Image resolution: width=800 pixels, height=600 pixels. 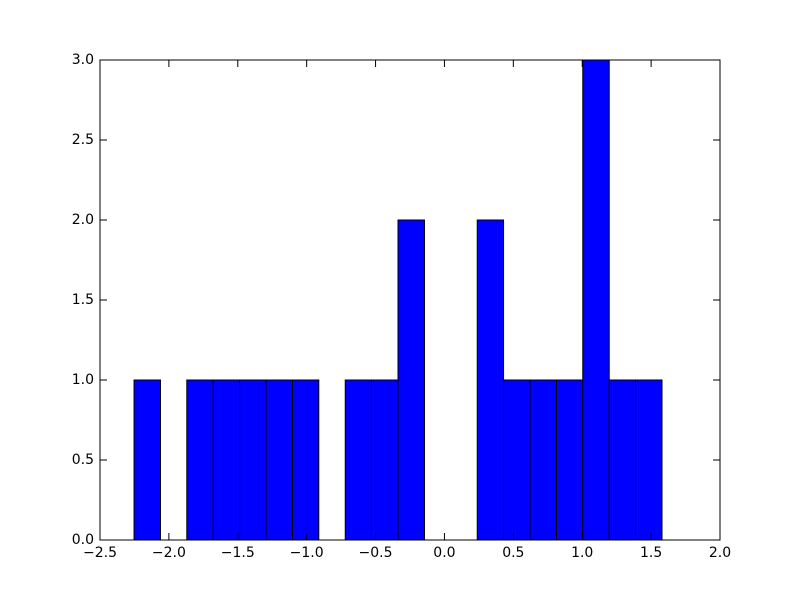 What do you see at coordinates (100, 553) in the screenshot?
I see `x-tick-label: −2.5` at bounding box center [100, 553].